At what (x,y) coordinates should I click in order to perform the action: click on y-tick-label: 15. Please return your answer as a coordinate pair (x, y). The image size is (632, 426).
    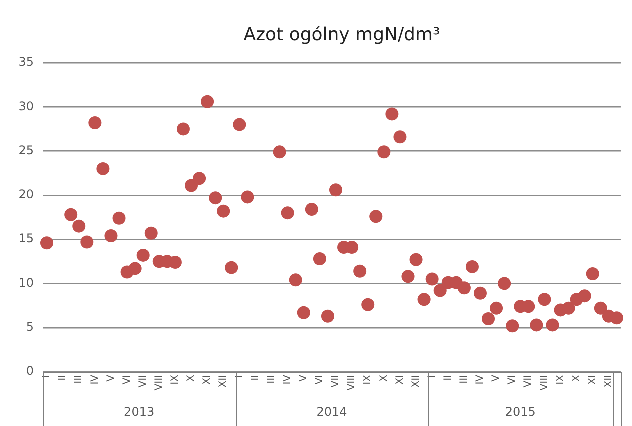
    Looking at the image, I should click on (26, 239).